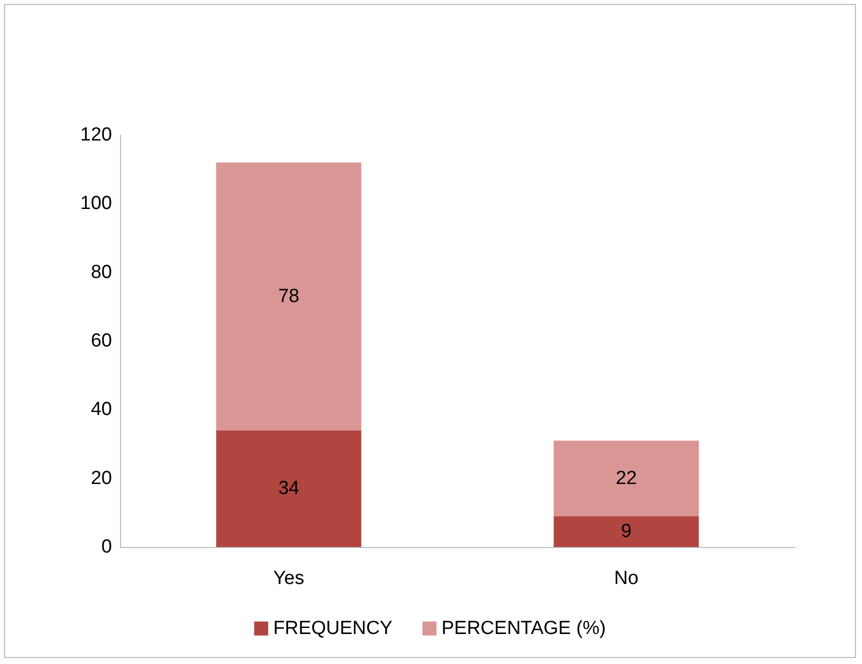  I want to click on data-label: 34, so click(289, 489).